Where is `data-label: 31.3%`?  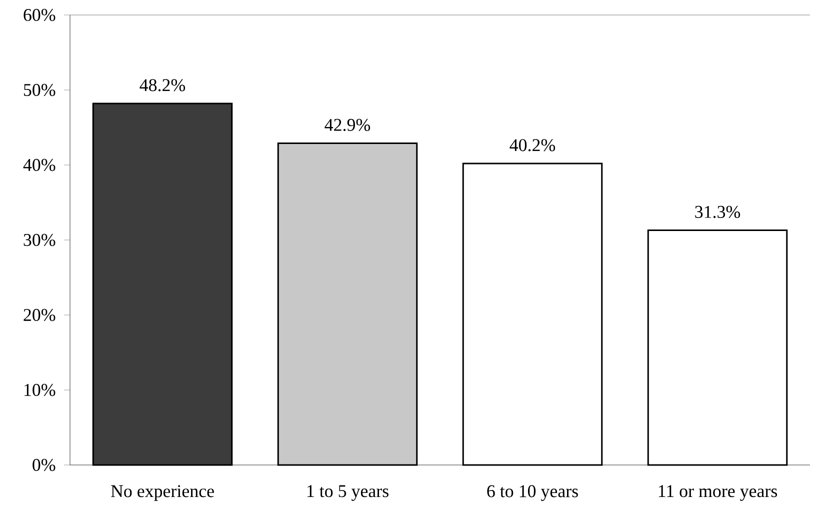
data-label: 31.3% is located at coordinates (717, 212).